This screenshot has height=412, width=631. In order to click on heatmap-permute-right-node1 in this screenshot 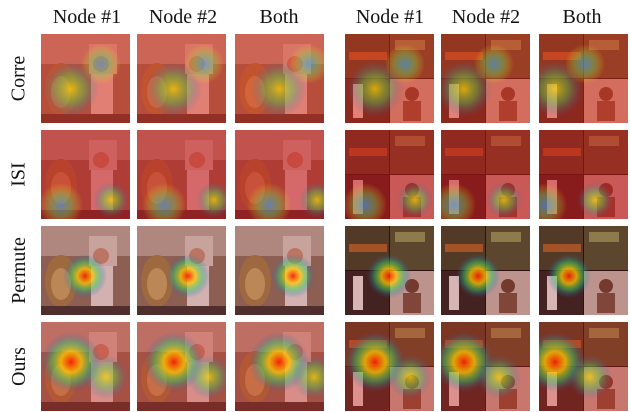, I will do `click(389, 270)`.